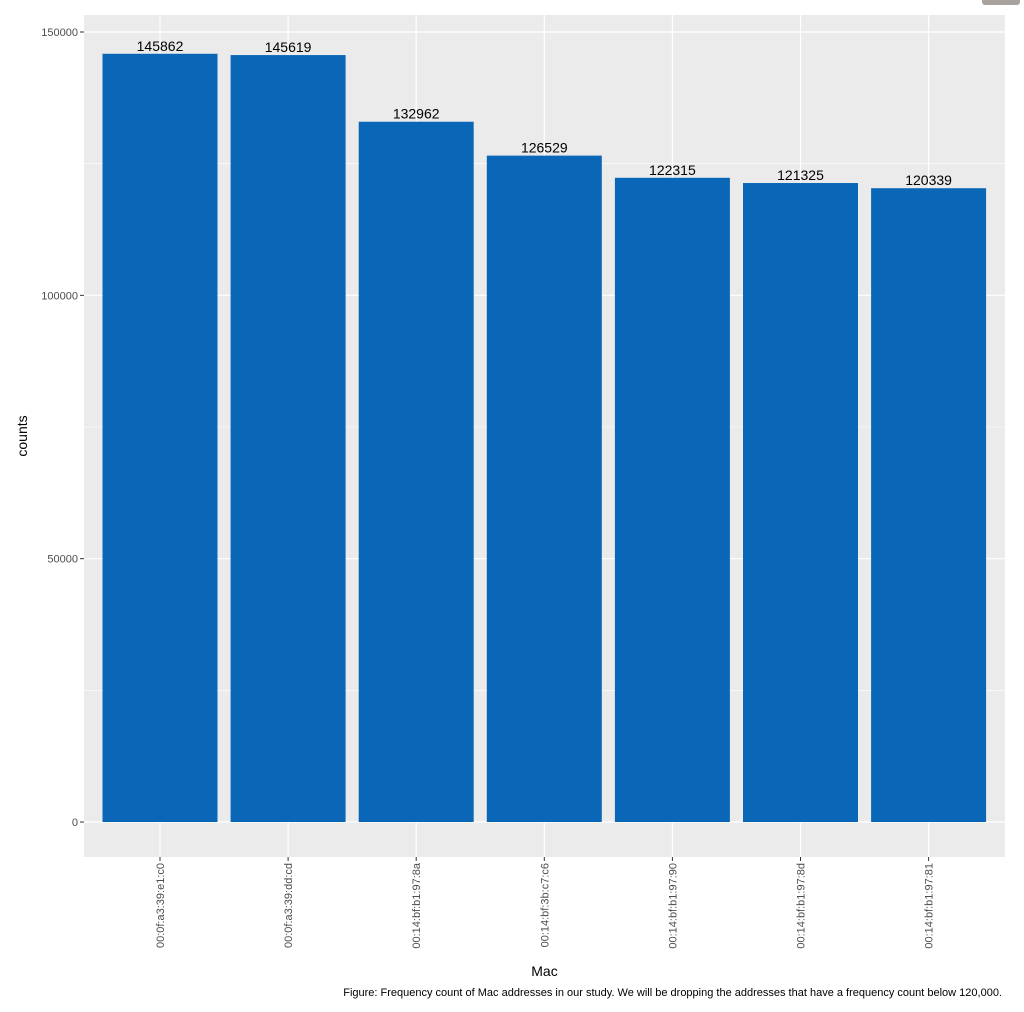 The height and width of the screenshot is (1012, 1024). Describe the element at coordinates (672, 170) in the screenshot. I see `bar-value-label: 122315` at that location.